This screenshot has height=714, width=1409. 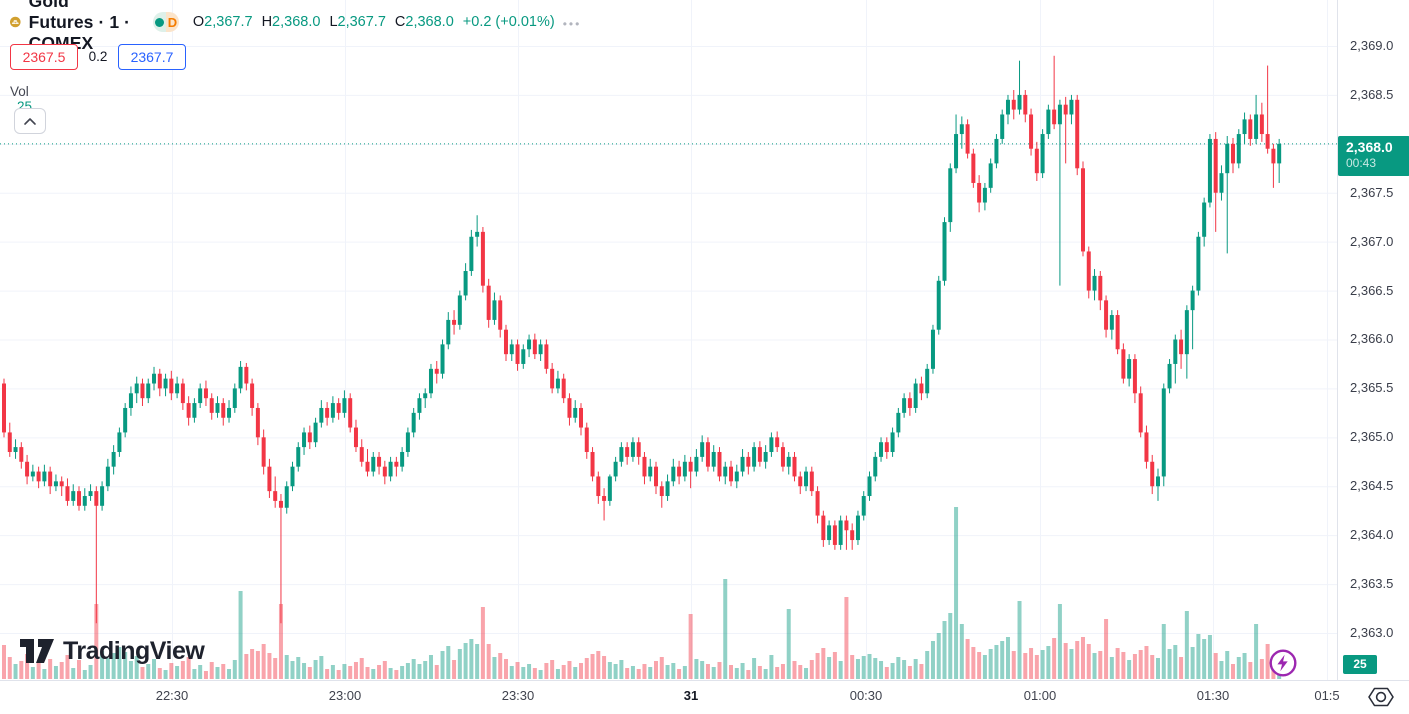 What do you see at coordinates (172, 695) in the screenshot?
I see `time-axis-label: 22:30` at bounding box center [172, 695].